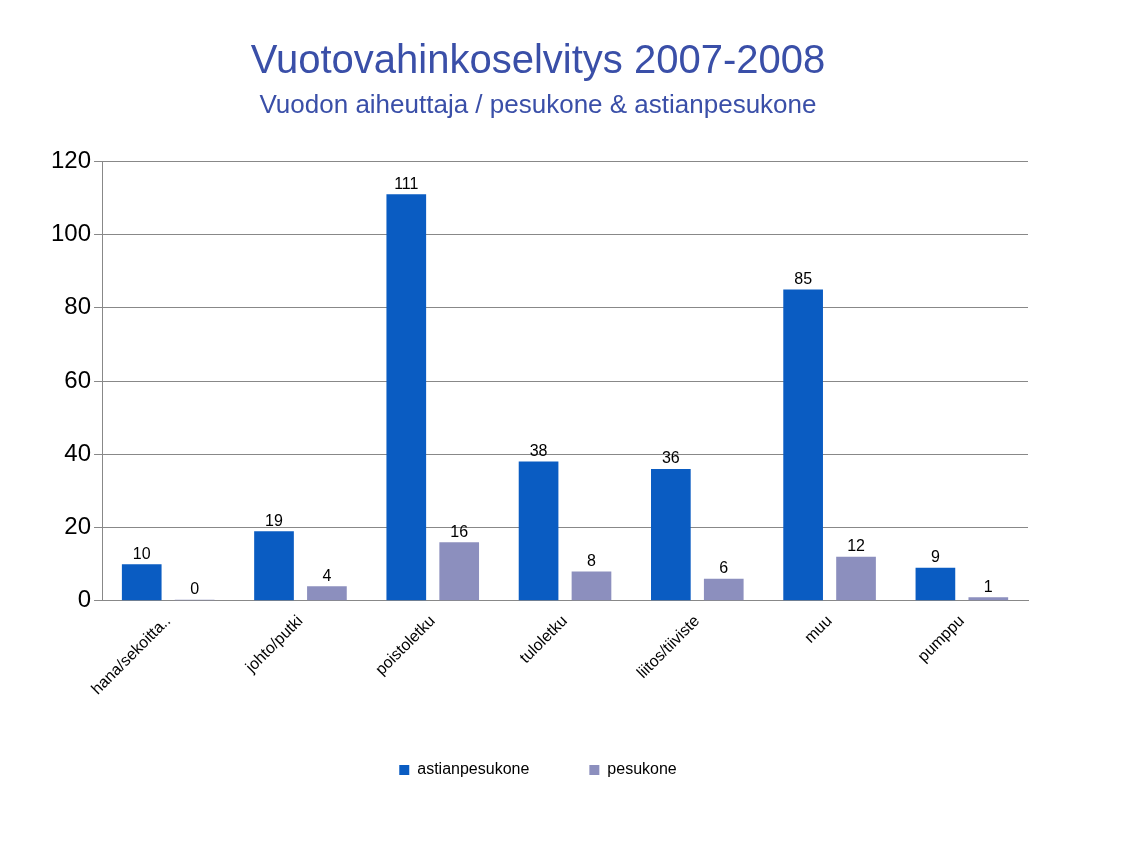 Image resolution: width=1134 pixels, height=845 pixels. What do you see at coordinates (724, 568) in the screenshot?
I see `data-label: 6` at bounding box center [724, 568].